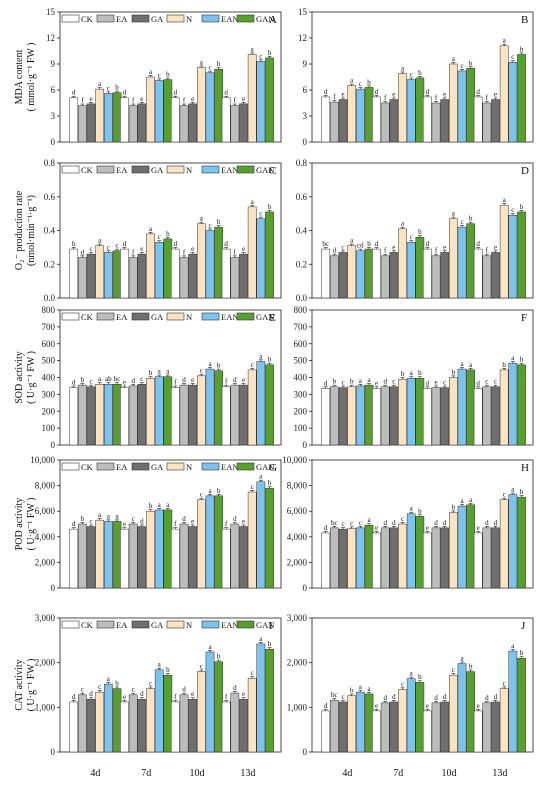 The image size is (550, 788). What do you see at coordinates (49, 310) in the screenshot?
I see `y-tick-label: 800` at bounding box center [49, 310].